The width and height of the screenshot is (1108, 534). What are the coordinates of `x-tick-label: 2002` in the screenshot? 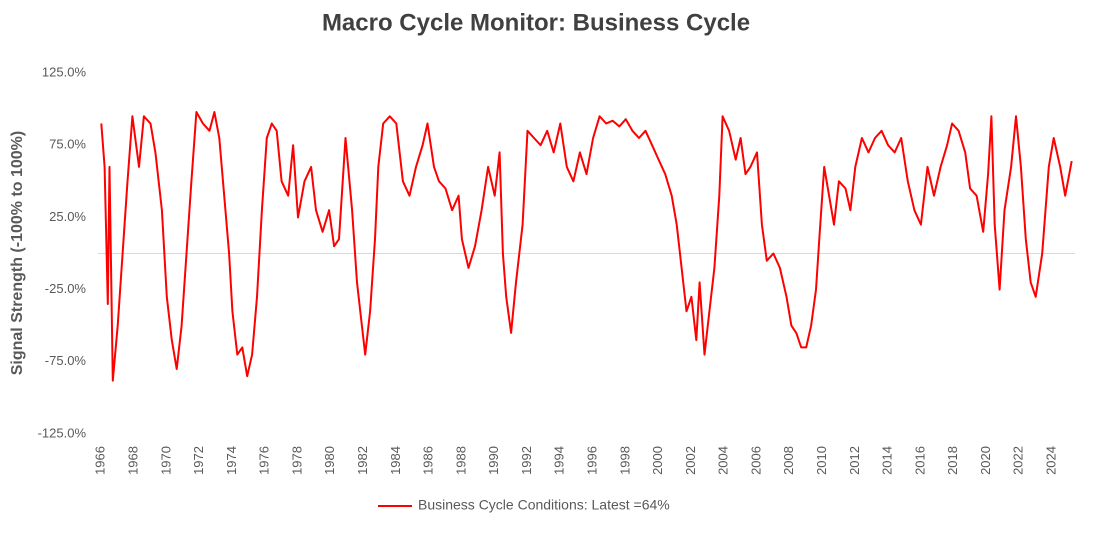 It's located at (690, 460).